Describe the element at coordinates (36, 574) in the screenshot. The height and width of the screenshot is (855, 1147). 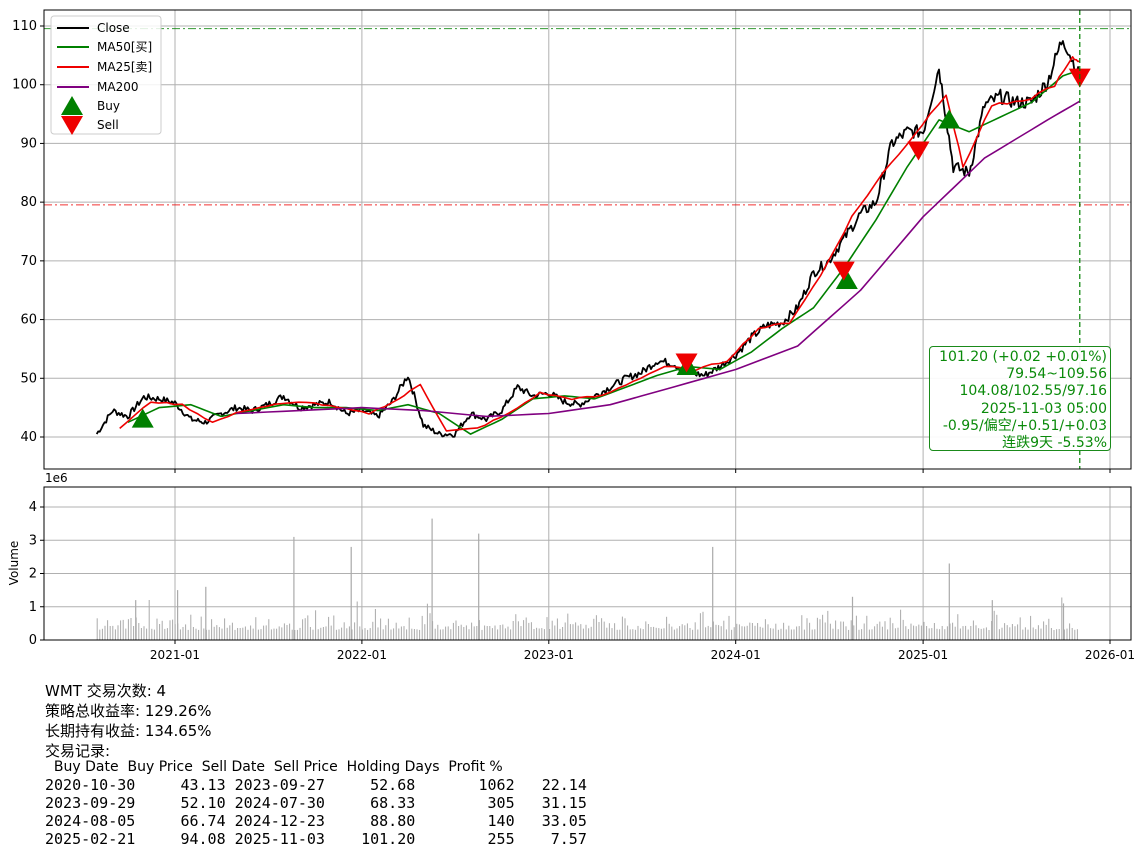
I see `volume-yticks: 0 1 2 3 4` at that location.